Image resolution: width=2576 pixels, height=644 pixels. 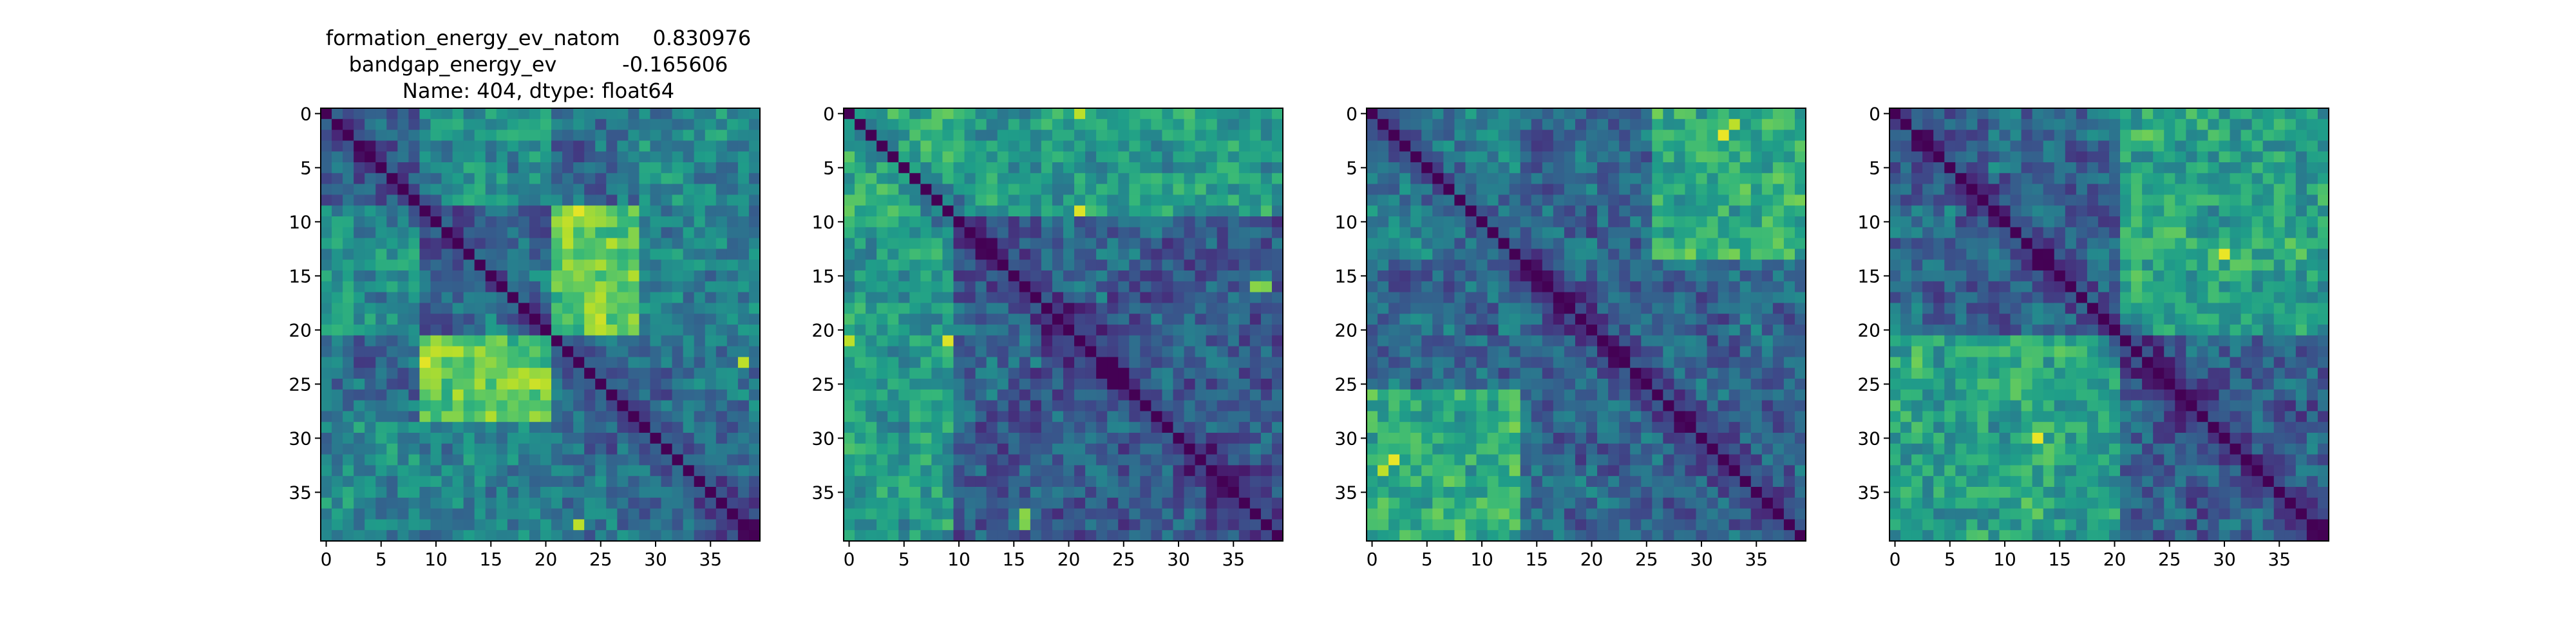 What do you see at coordinates (1063, 325) in the screenshot?
I see `heatmap-cells` at bounding box center [1063, 325].